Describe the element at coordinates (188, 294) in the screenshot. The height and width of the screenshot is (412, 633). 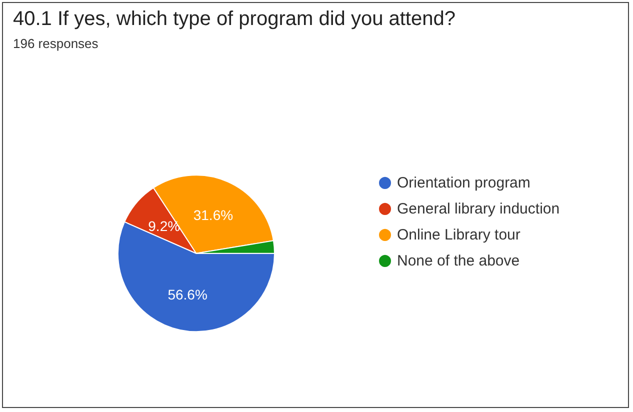
I see `data-label: 56.6%` at that location.